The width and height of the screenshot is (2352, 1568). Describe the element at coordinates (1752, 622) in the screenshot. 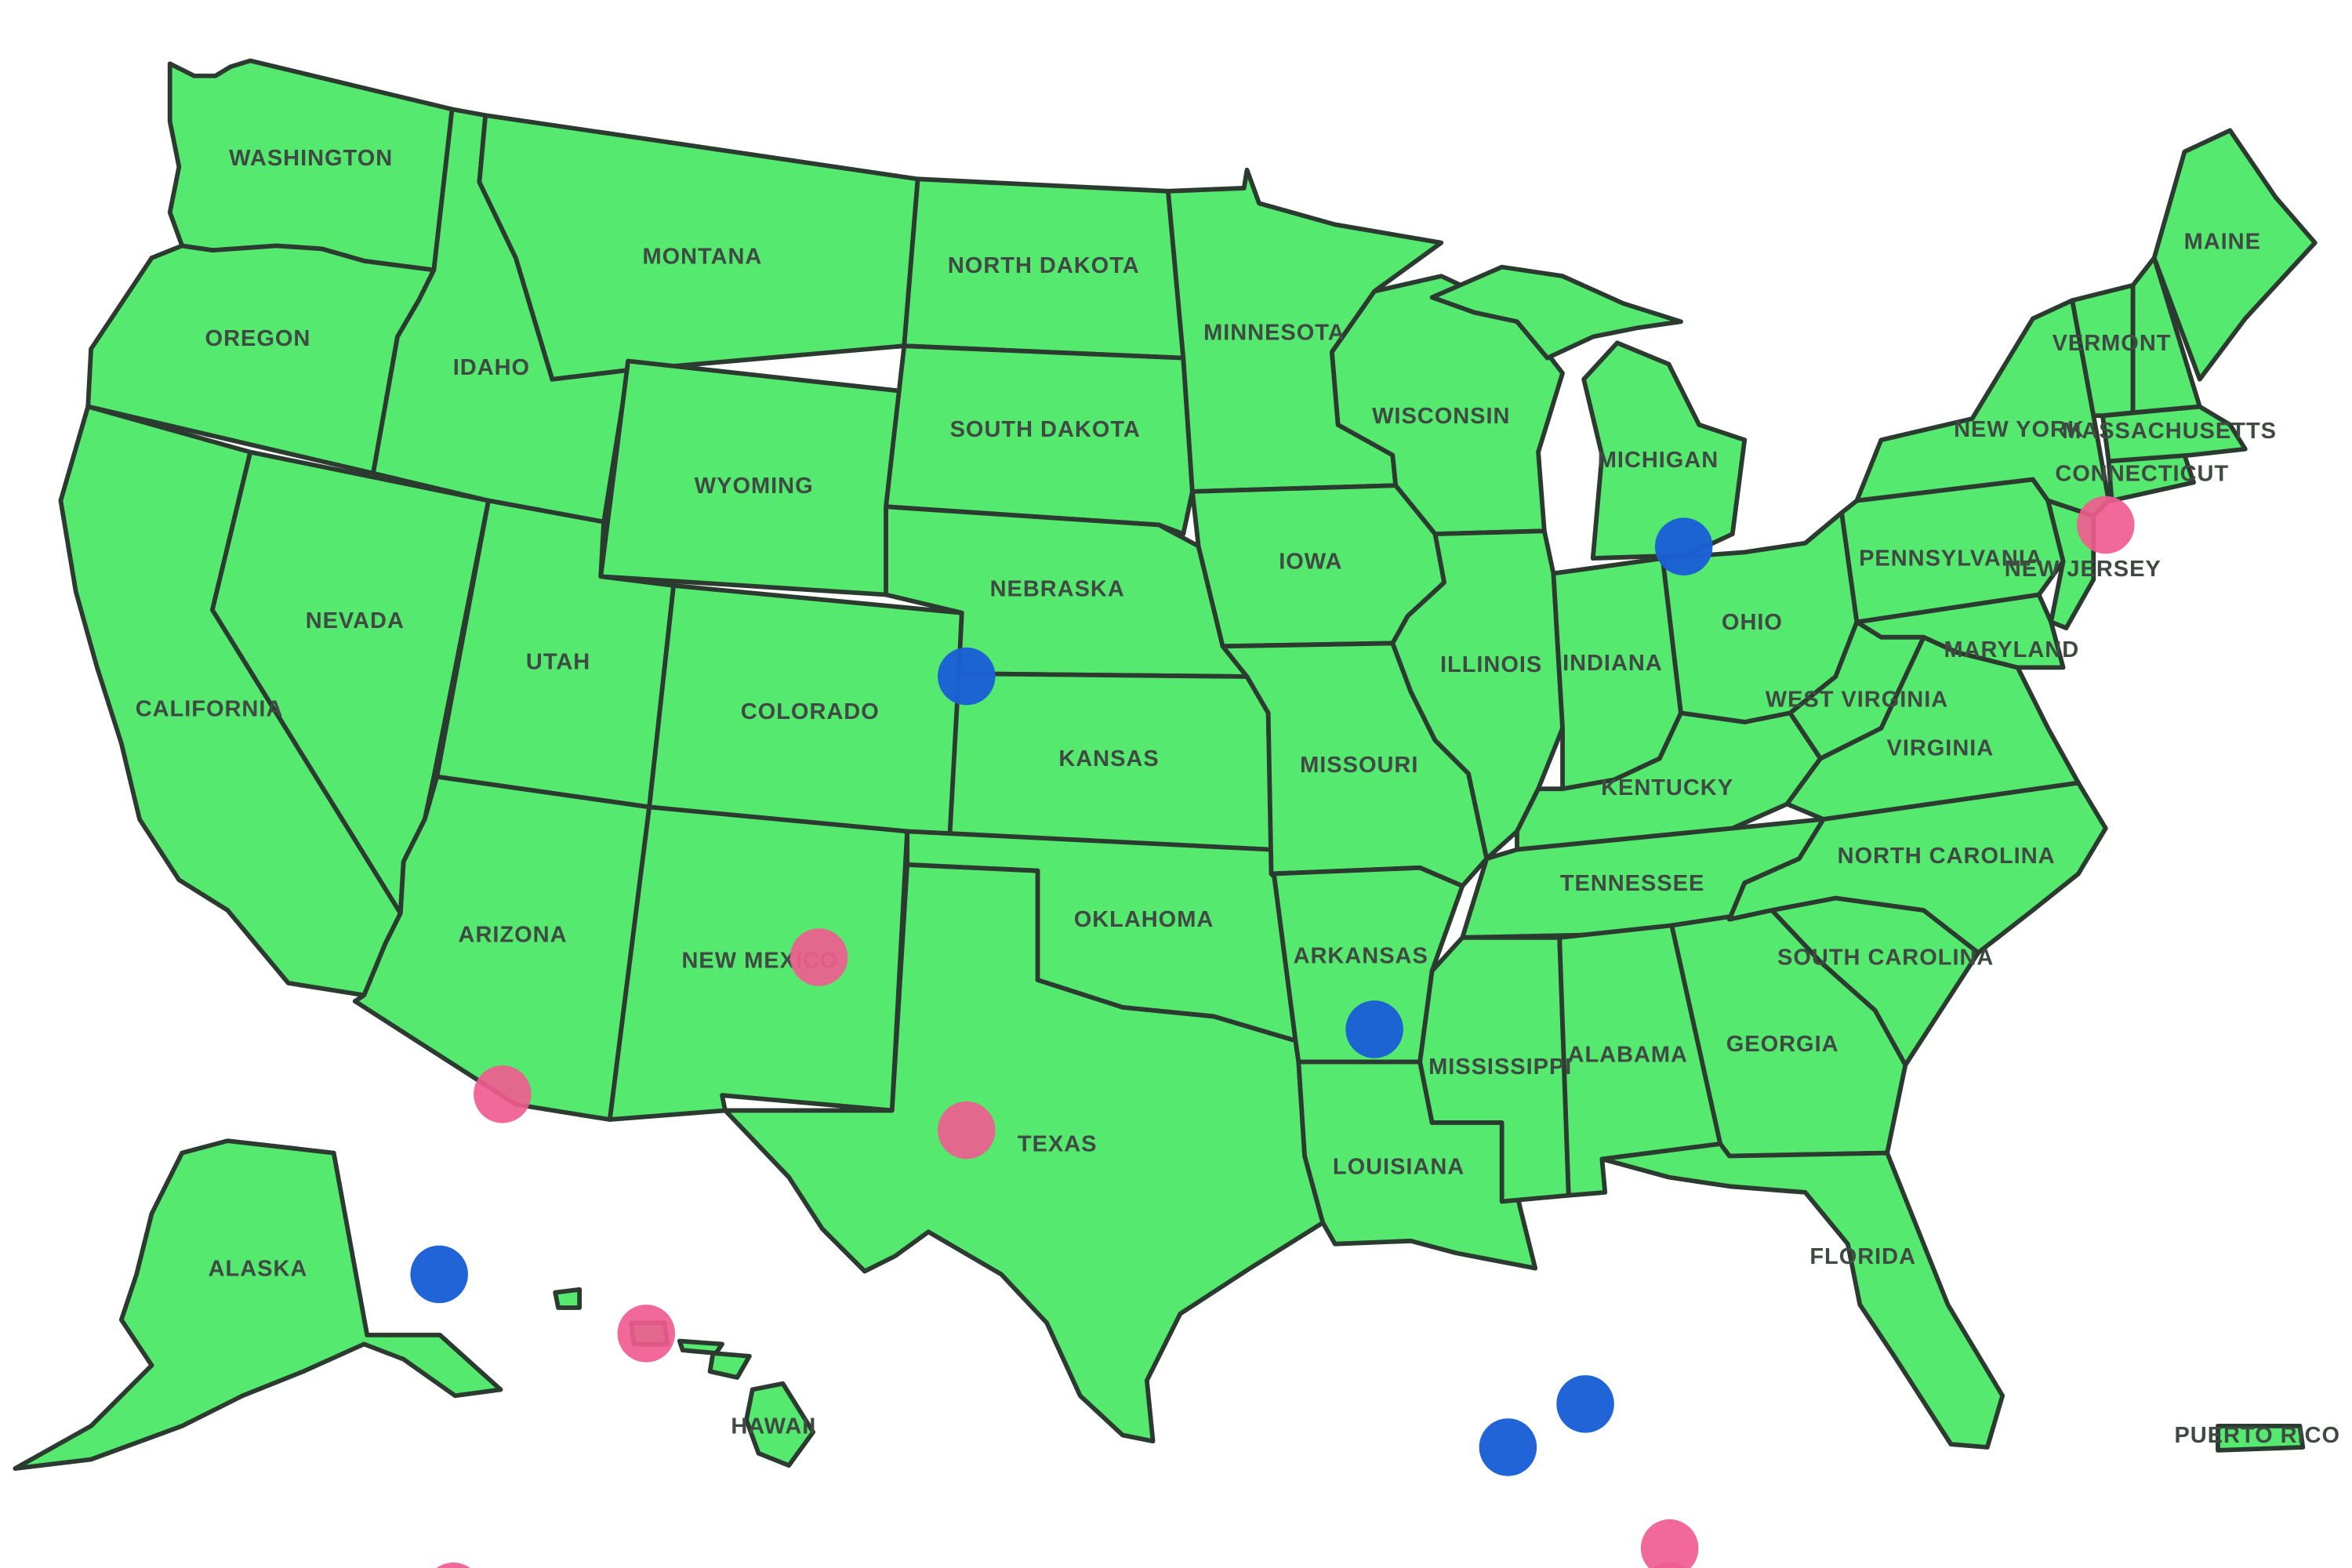

I see `label-ohio: OHIO` at that location.